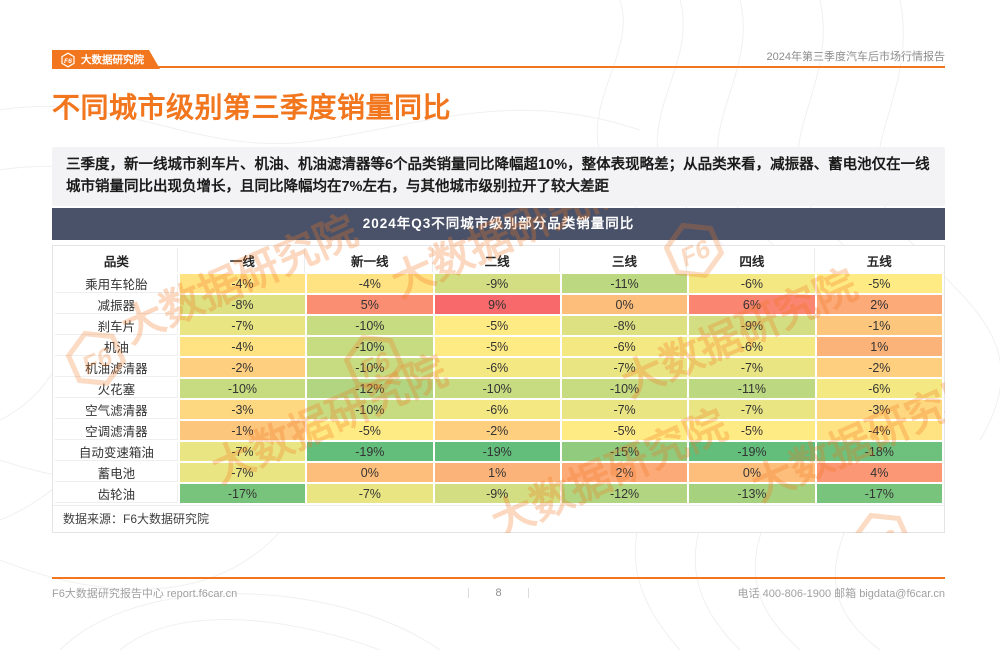 The image size is (1000, 650). What do you see at coordinates (242, 260) in the screenshot?
I see `city-tier-column-header: 一线` at bounding box center [242, 260].